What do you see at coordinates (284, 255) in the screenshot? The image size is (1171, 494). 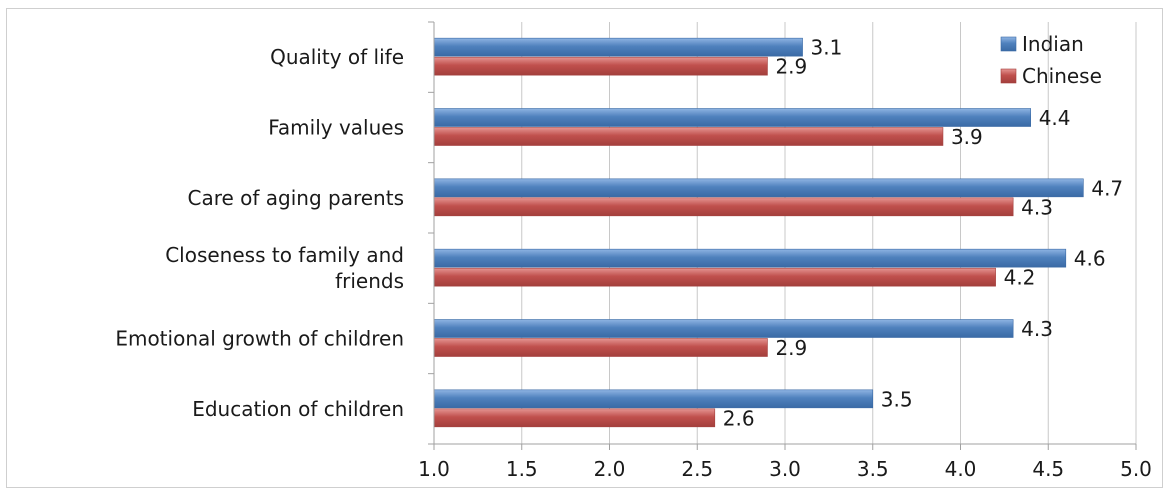 I see `category-label-line: Closeness to family and` at bounding box center [284, 255].